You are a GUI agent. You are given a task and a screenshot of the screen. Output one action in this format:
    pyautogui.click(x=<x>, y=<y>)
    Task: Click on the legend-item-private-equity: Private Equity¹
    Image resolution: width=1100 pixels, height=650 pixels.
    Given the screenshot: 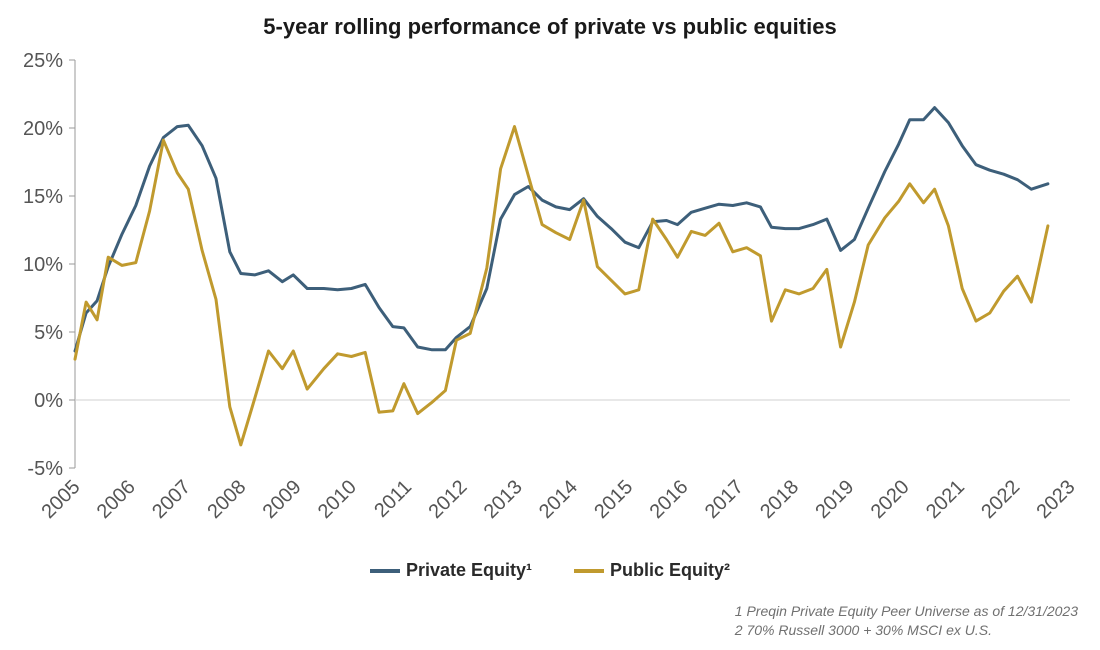 What is the action you would take?
    pyautogui.click(x=451, y=570)
    